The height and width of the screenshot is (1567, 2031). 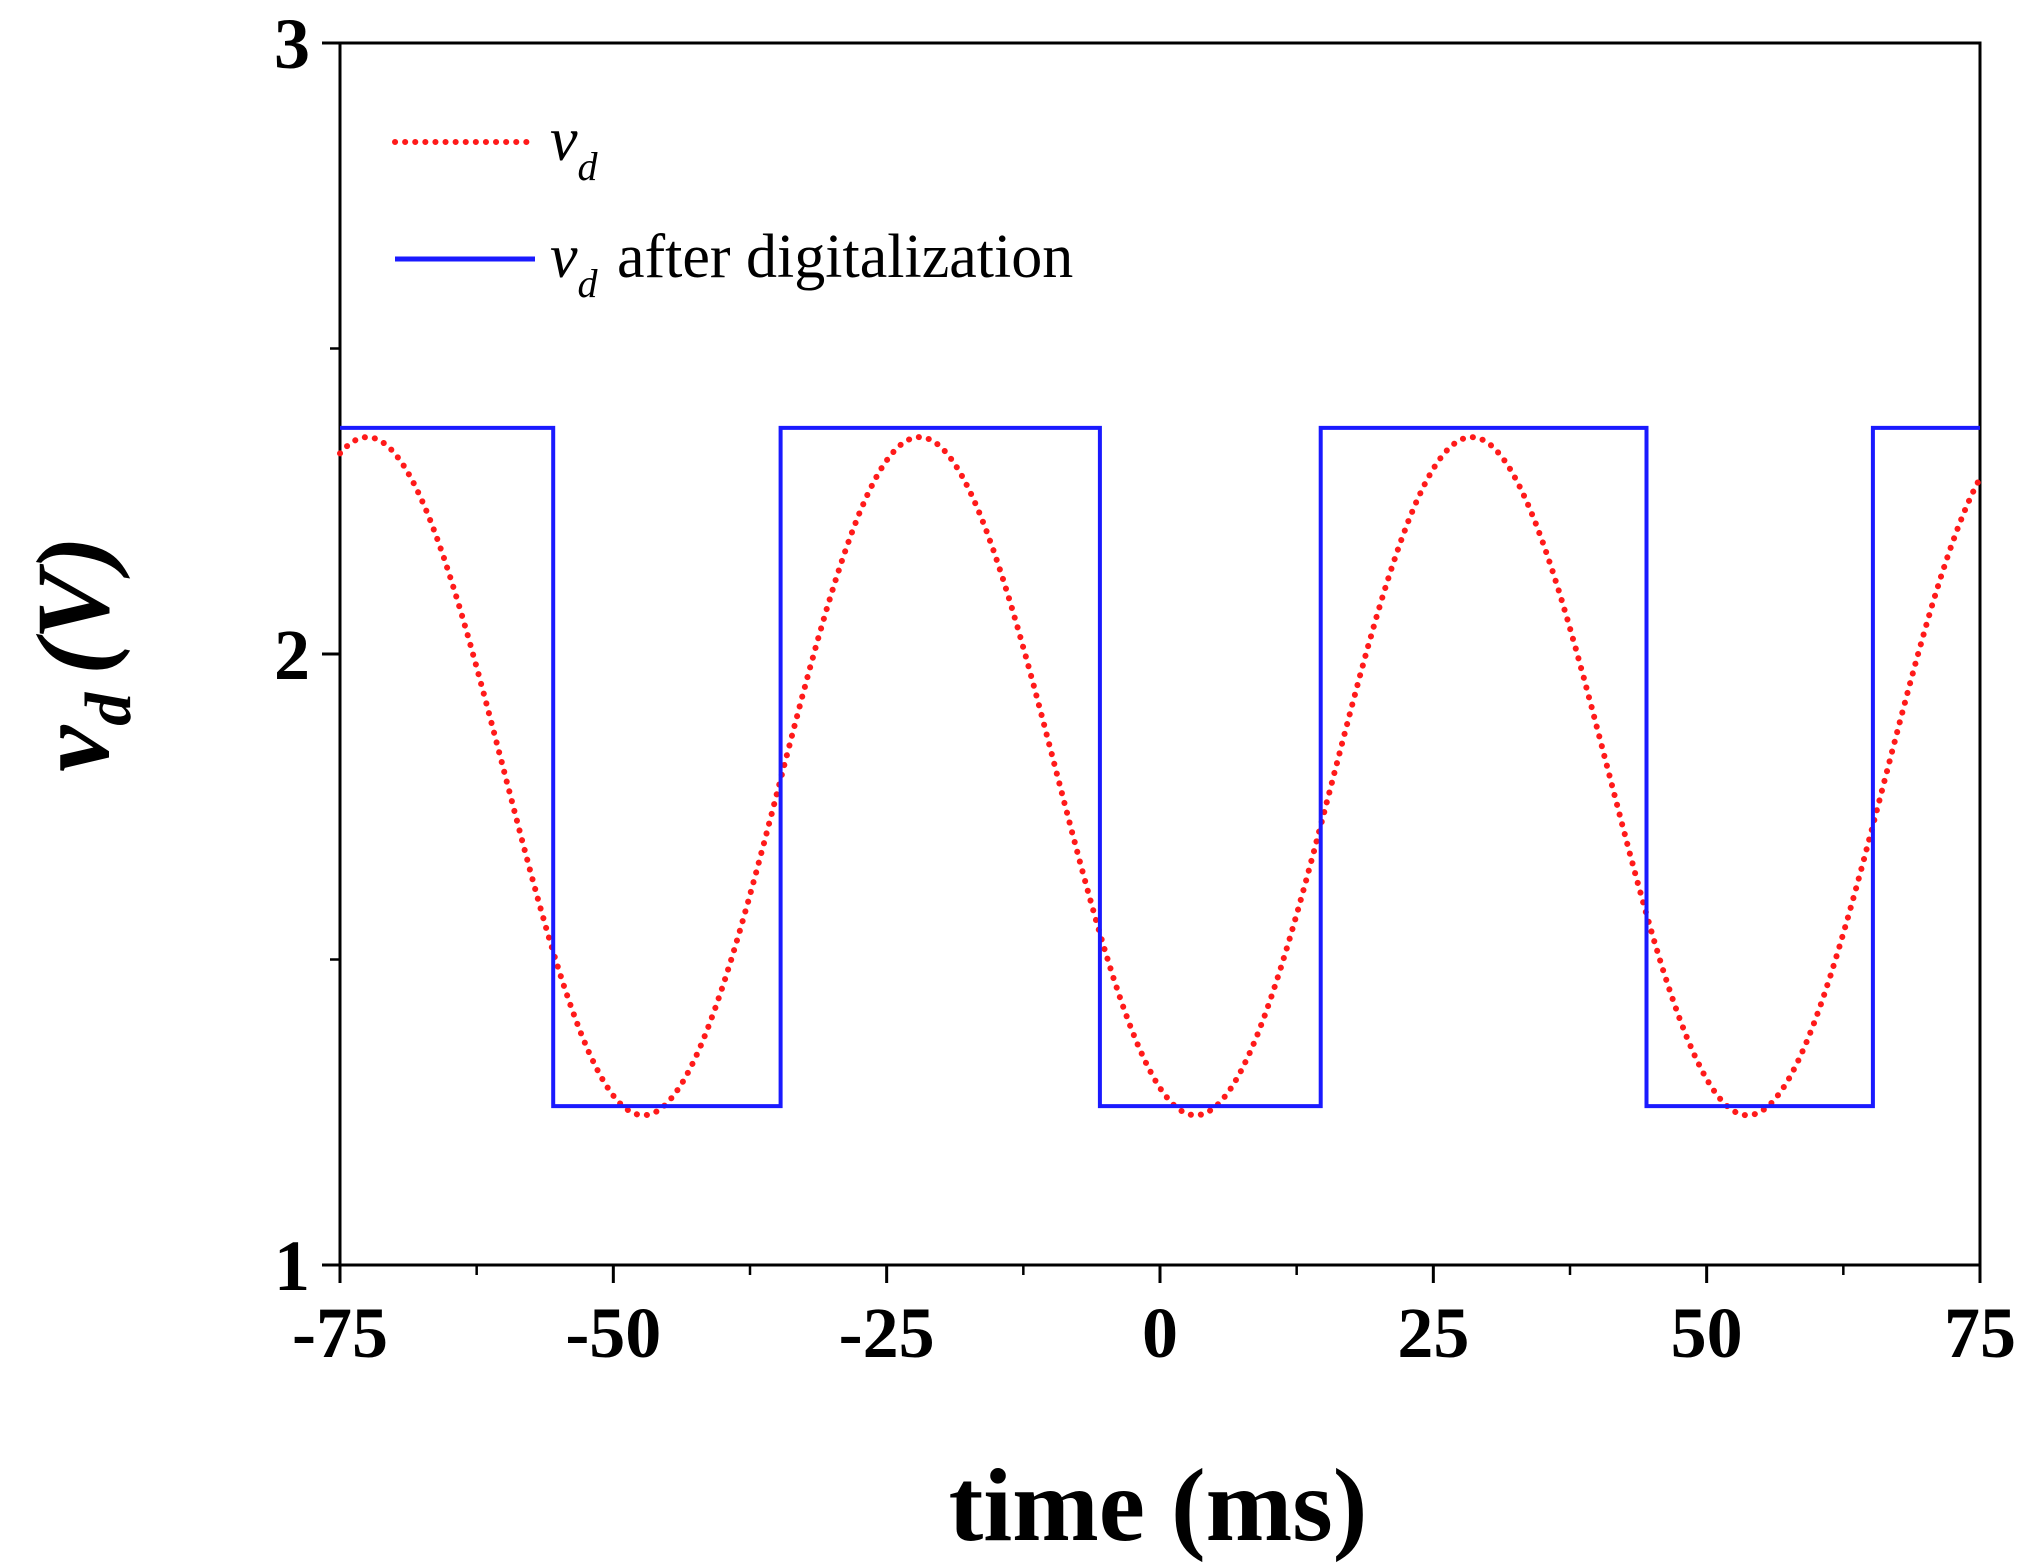 What do you see at coordinates (845, 257) in the screenshot?
I see `legend-vd-digital-suffix: after digitalization` at bounding box center [845, 257].